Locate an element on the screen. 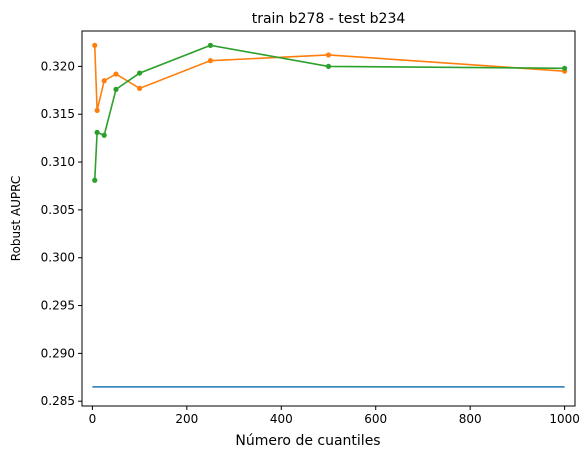  x-axis-label: Número de cuantiles is located at coordinates (307, 441).